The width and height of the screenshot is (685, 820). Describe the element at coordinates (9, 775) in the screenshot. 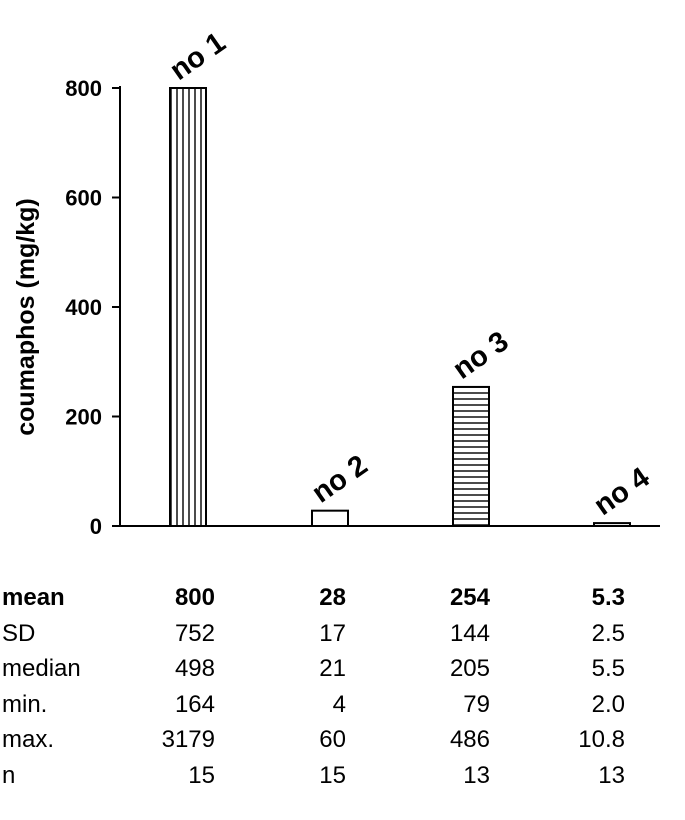

I see `stats-row-label: n` at that location.